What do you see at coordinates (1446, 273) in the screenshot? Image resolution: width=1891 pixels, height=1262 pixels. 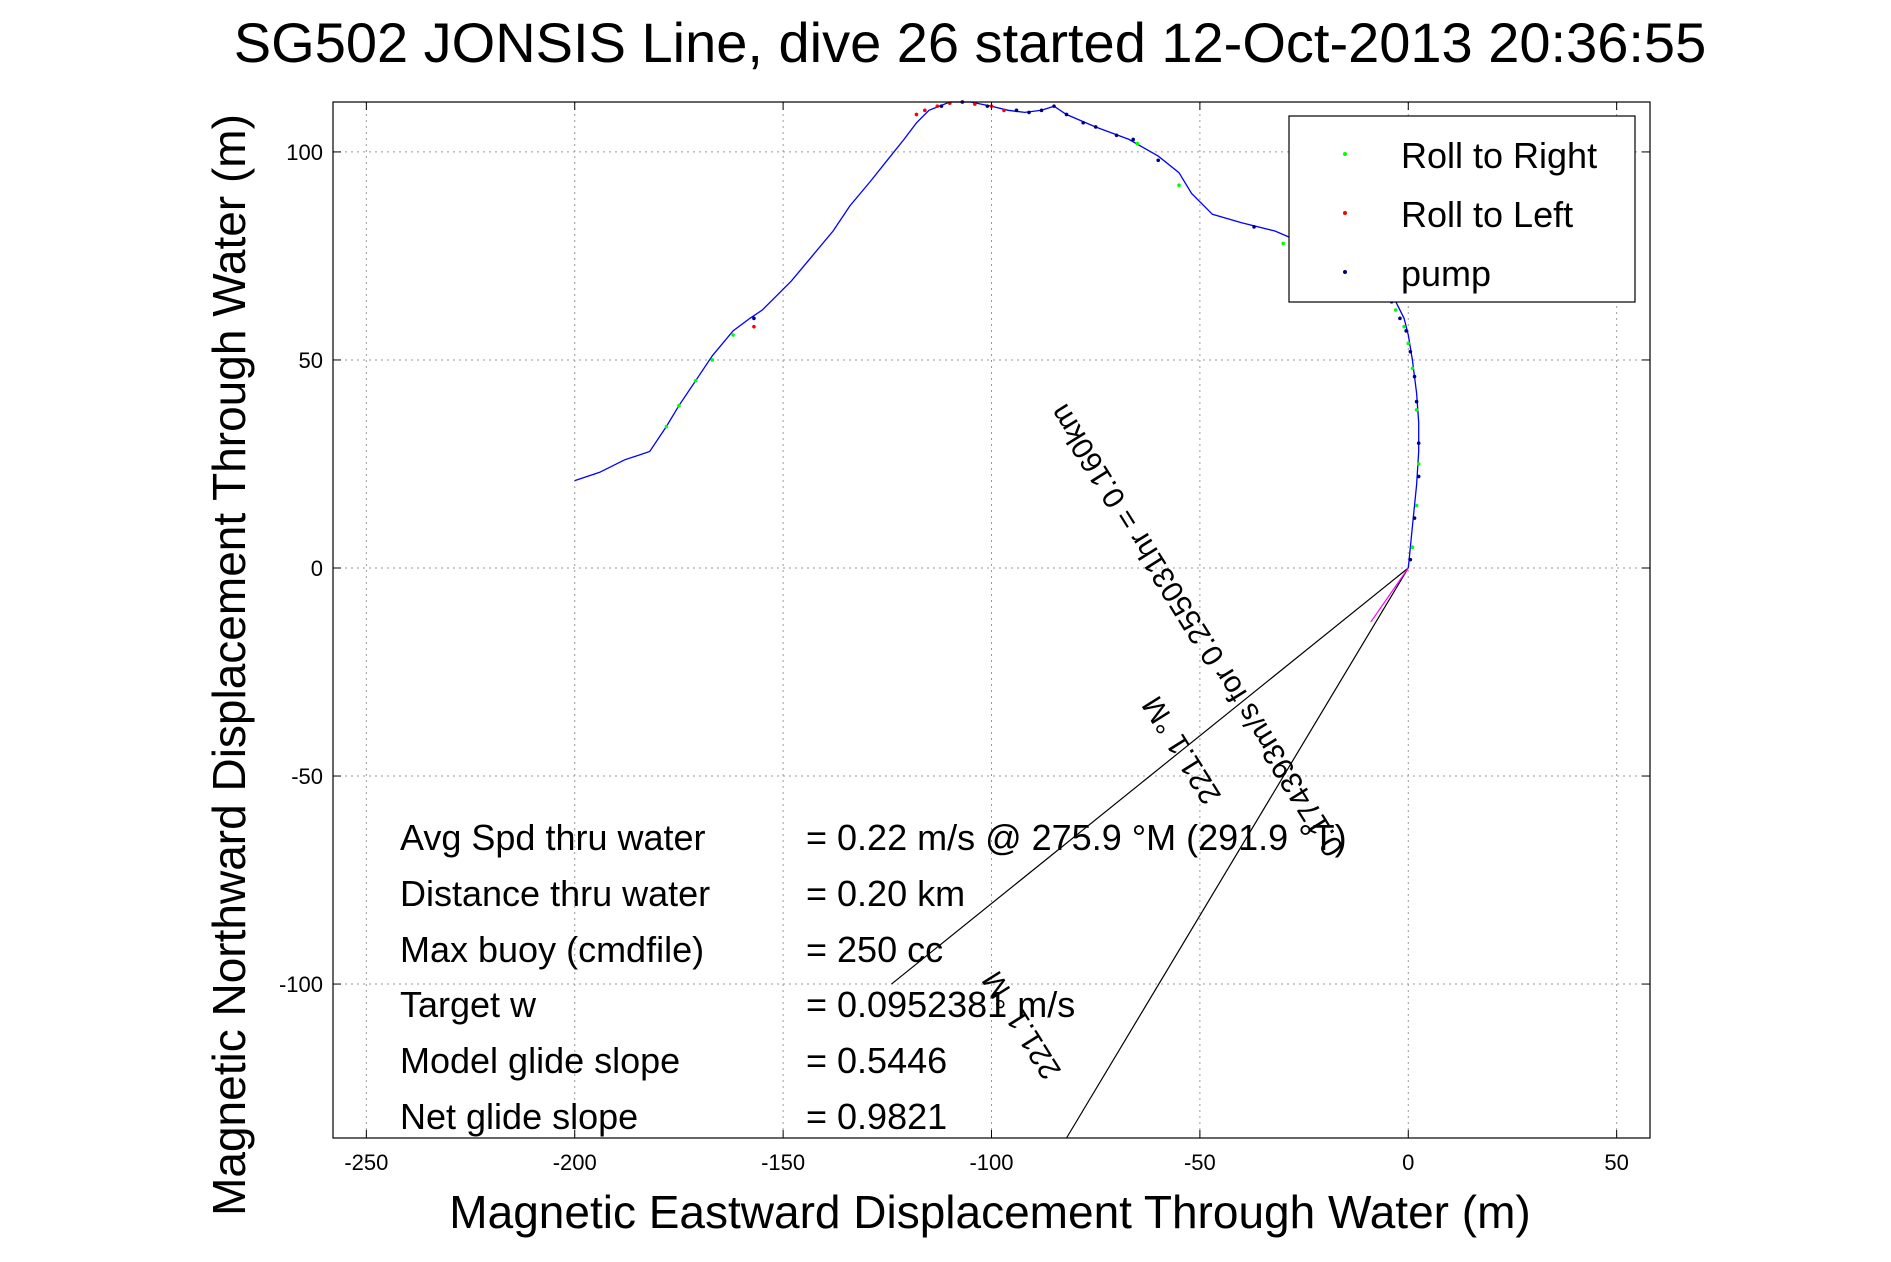 I see `legend-entry: pump` at bounding box center [1446, 273].